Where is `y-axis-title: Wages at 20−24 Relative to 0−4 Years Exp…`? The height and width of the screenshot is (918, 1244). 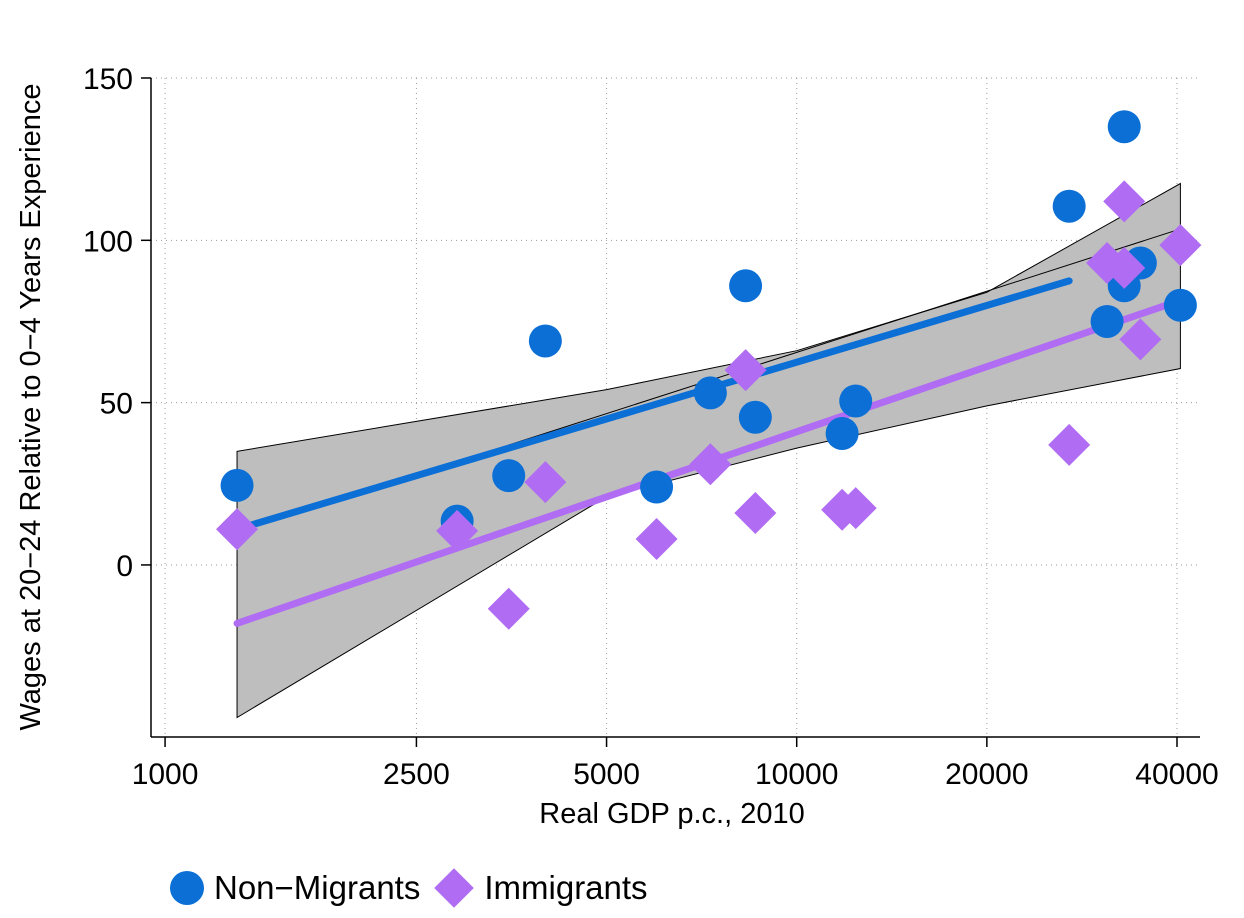
y-axis-title: Wages at 20−24 Relative to 0−4 Years Exp… is located at coordinates (31, 406).